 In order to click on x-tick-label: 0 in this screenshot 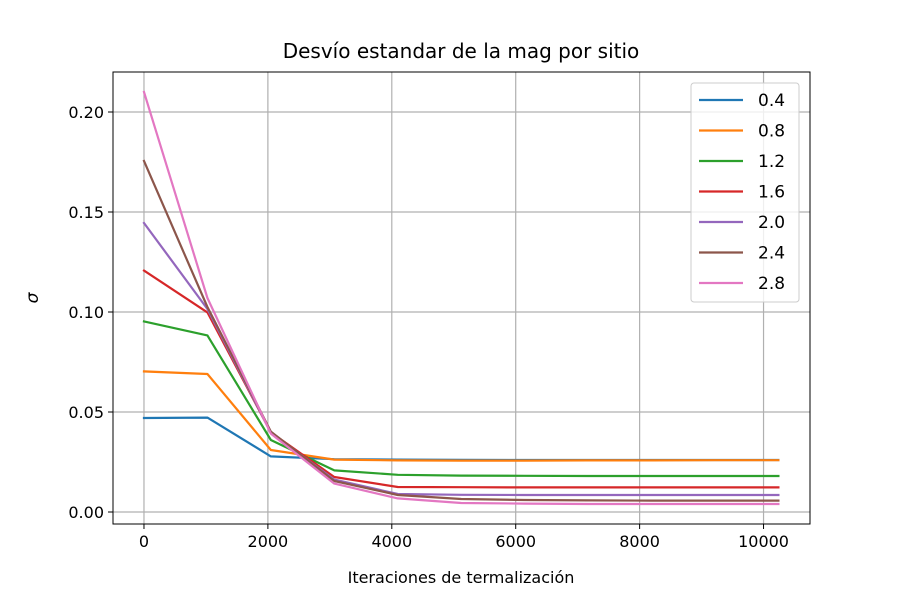, I will do `click(144, 541)`.